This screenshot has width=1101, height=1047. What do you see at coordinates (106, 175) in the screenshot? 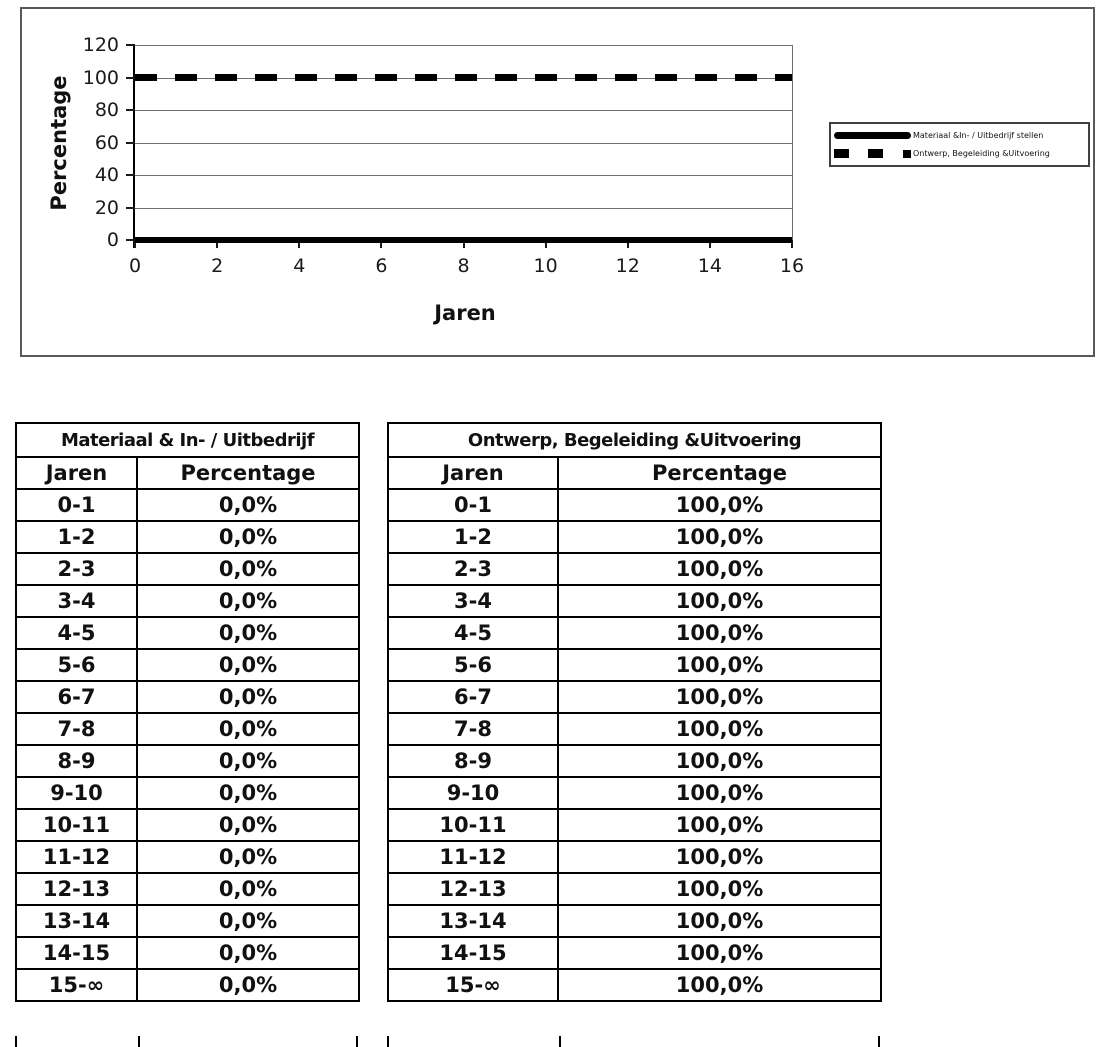
I see `y-tick-label: 40` at bounding box center [106, 175].